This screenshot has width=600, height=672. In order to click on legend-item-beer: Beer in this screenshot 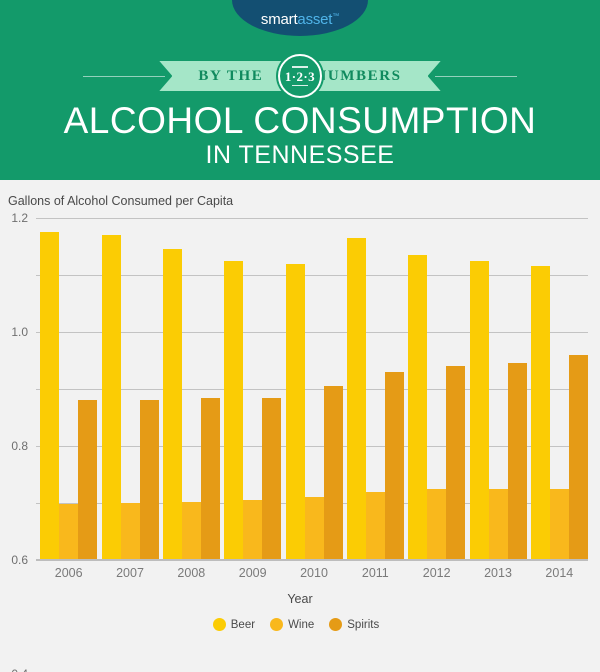, I will do `click(234, 624)`.